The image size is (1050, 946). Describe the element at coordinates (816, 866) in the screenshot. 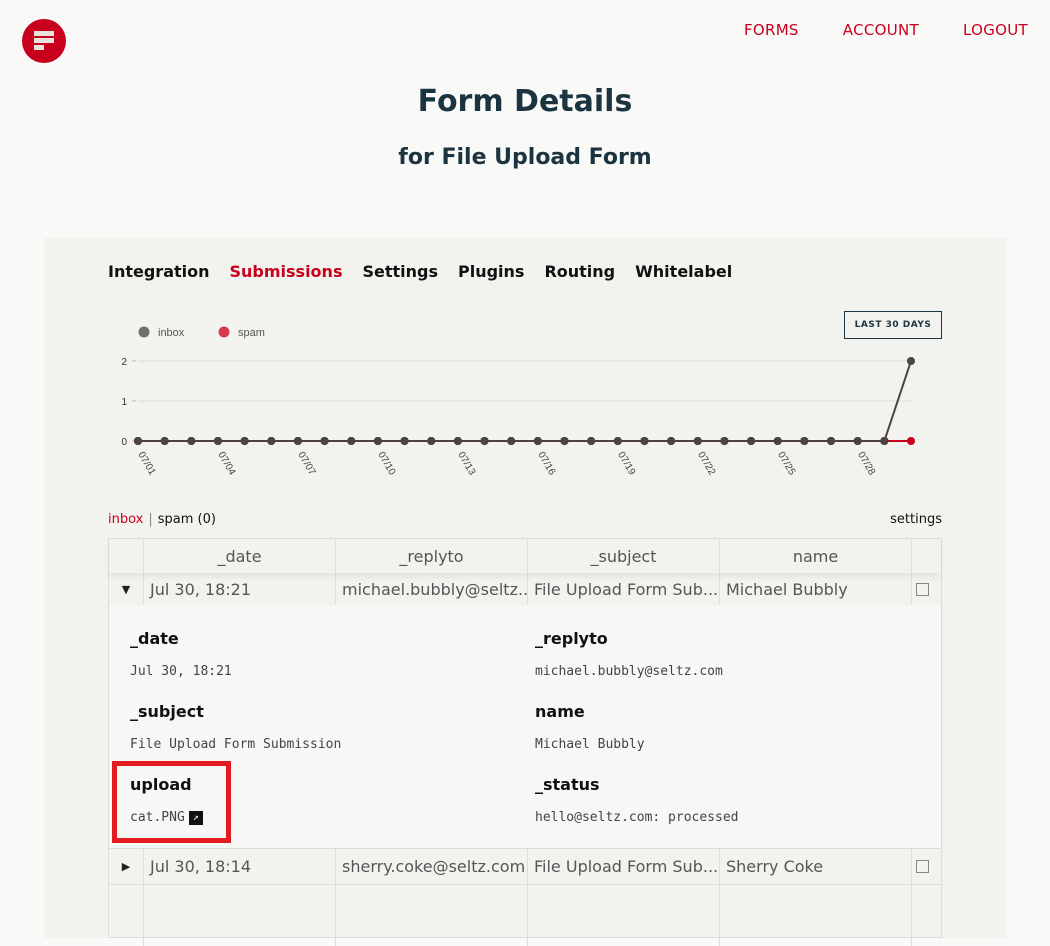

I see `cell-name: Sherry Coke` at that location.